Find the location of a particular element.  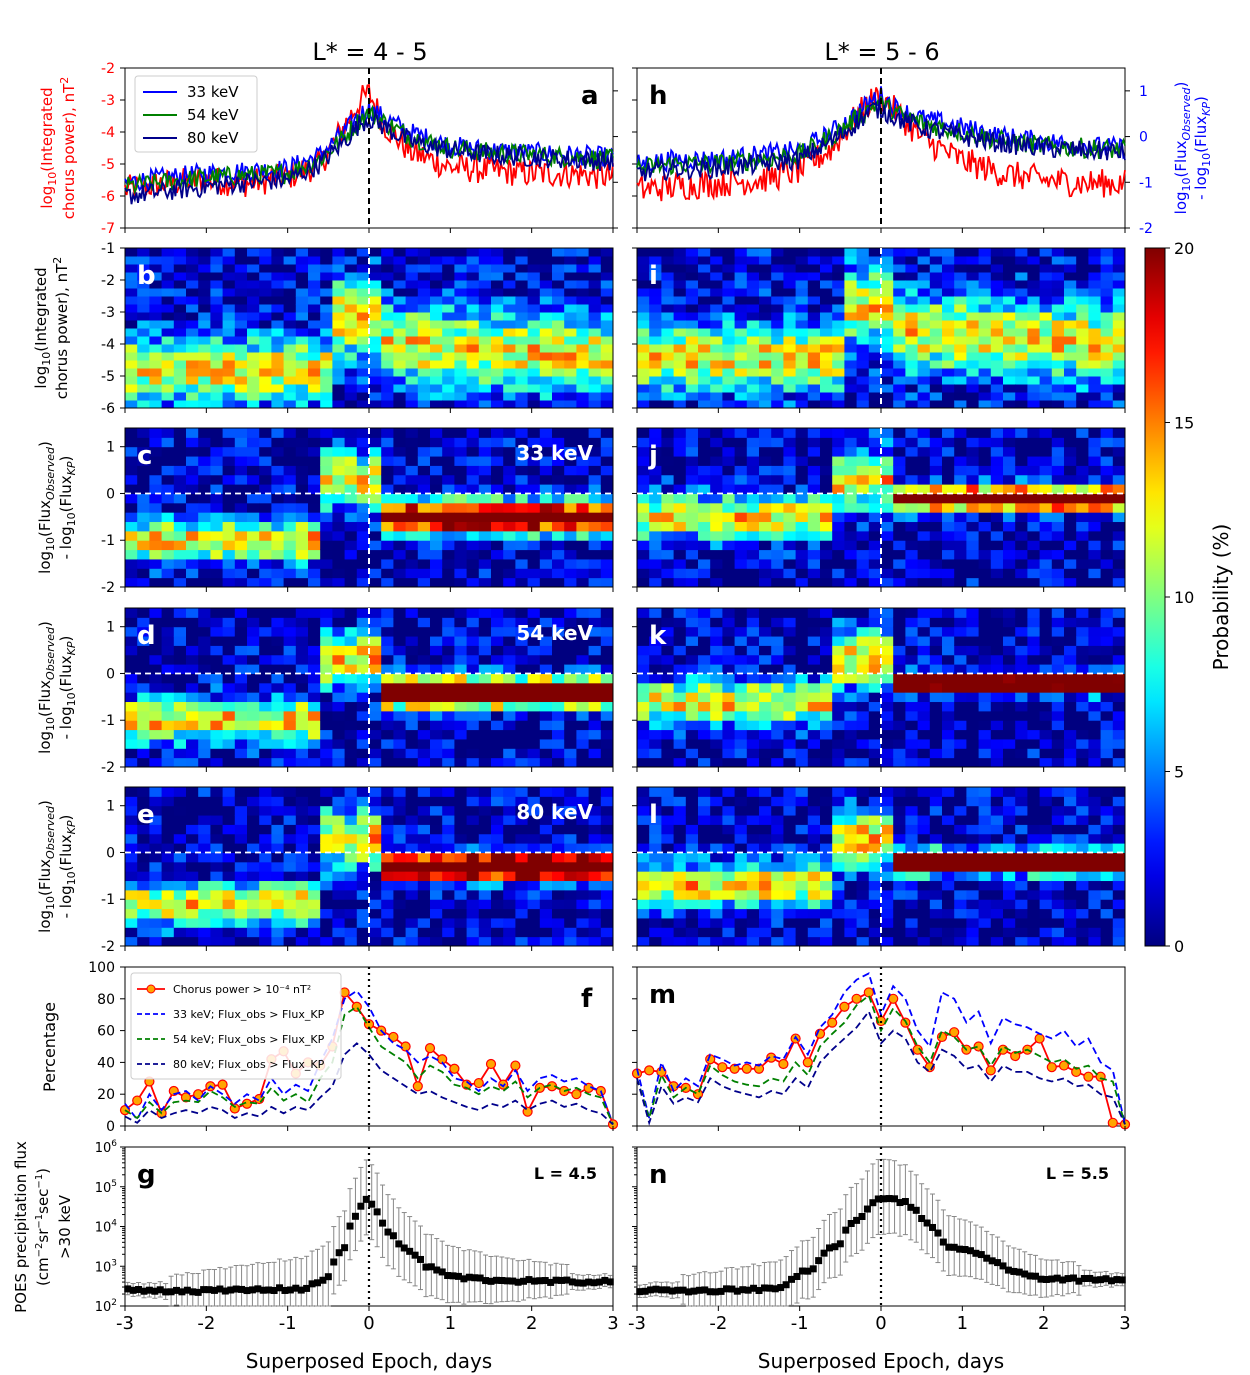

heatmap-c is located at coordinates (369, 508).